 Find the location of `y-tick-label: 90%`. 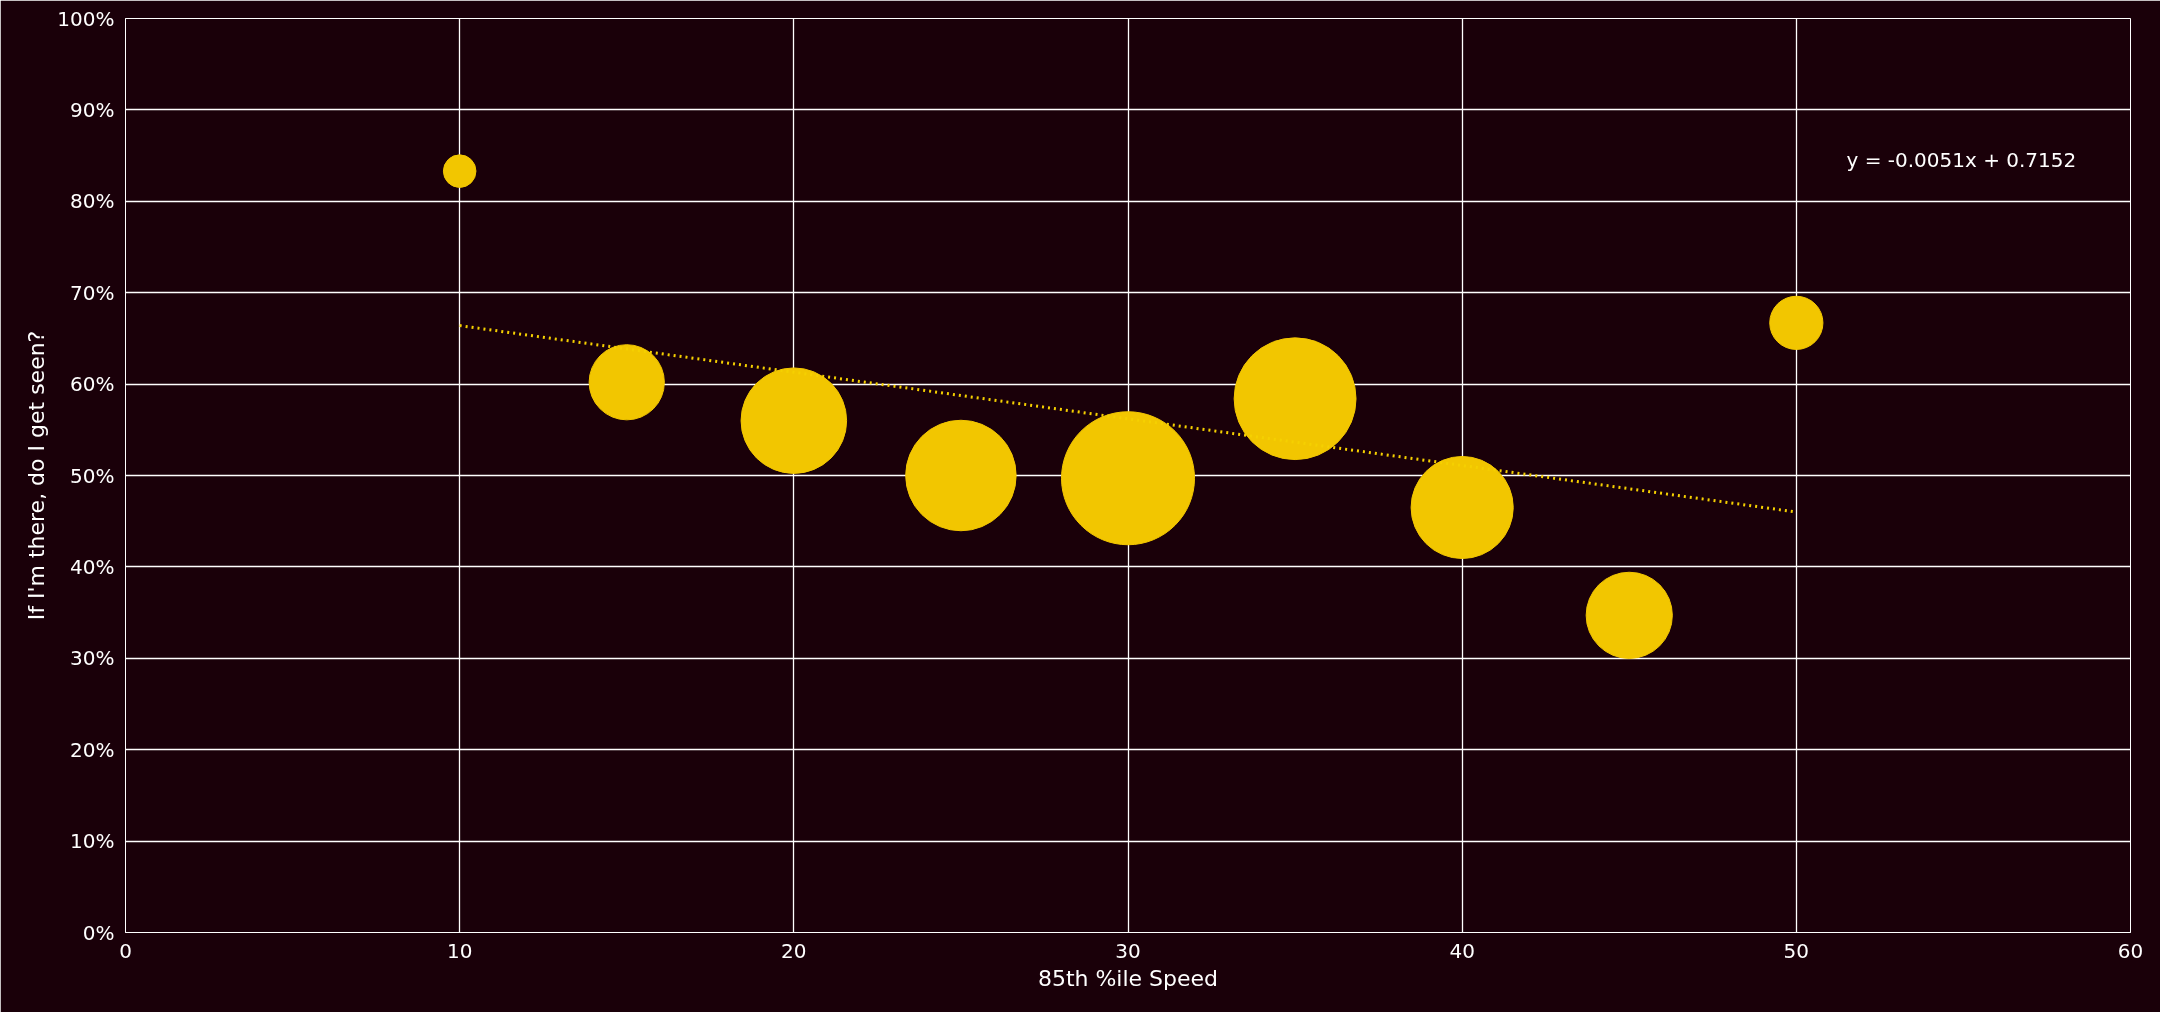

y-tick-label: 90% is located at coordinates (92, 109).